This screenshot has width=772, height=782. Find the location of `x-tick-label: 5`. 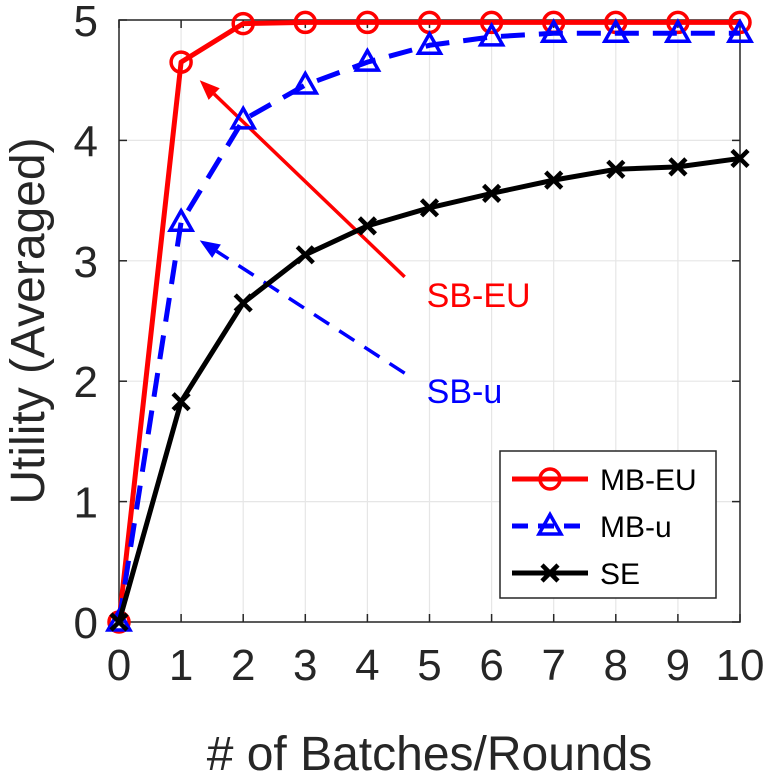

x-tick-label: 5 is located at coordinates (429, 665).